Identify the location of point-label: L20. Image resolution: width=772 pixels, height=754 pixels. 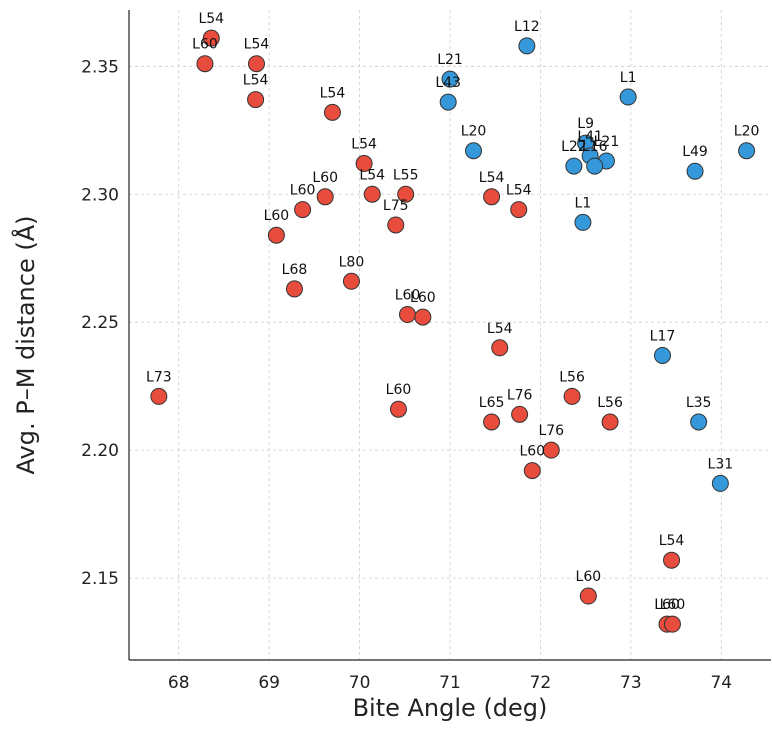
(474, 132).